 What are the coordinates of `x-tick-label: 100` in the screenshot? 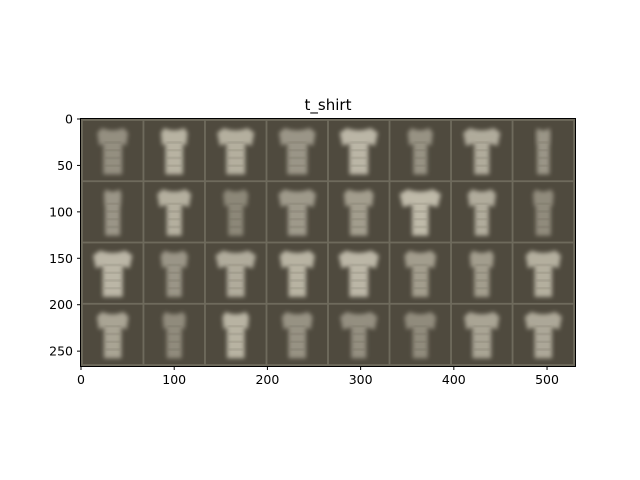 It's located at (174, 379).